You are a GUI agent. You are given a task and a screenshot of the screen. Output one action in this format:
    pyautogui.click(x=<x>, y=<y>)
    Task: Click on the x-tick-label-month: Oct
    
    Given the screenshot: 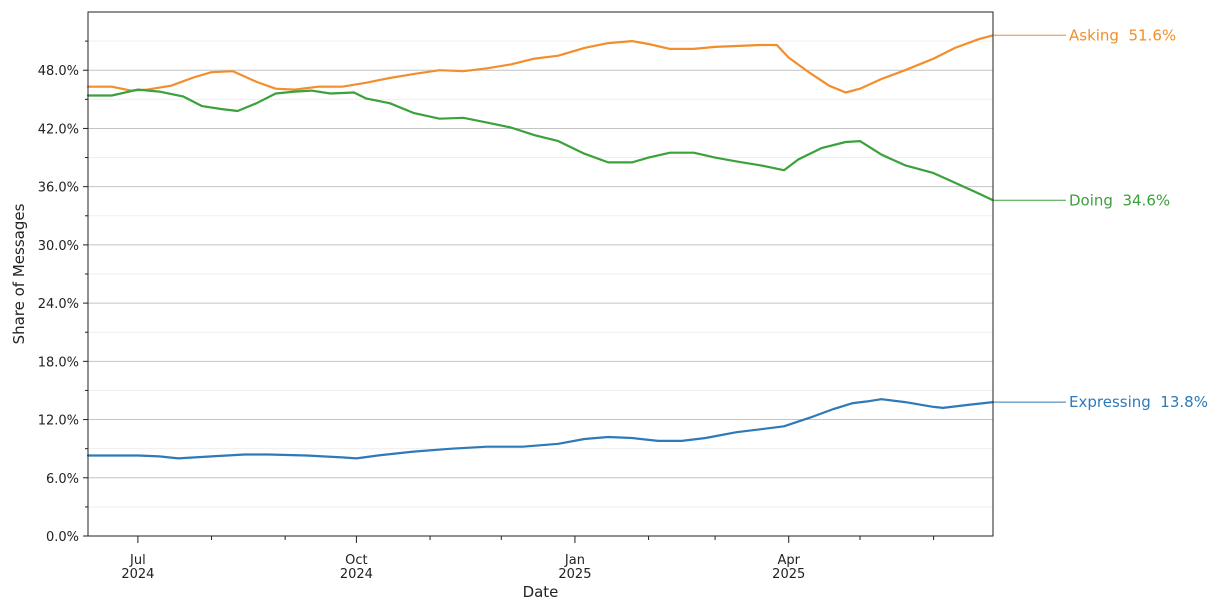 What is the action you would take?
    pyautogui.click(x=356, y=560)
    